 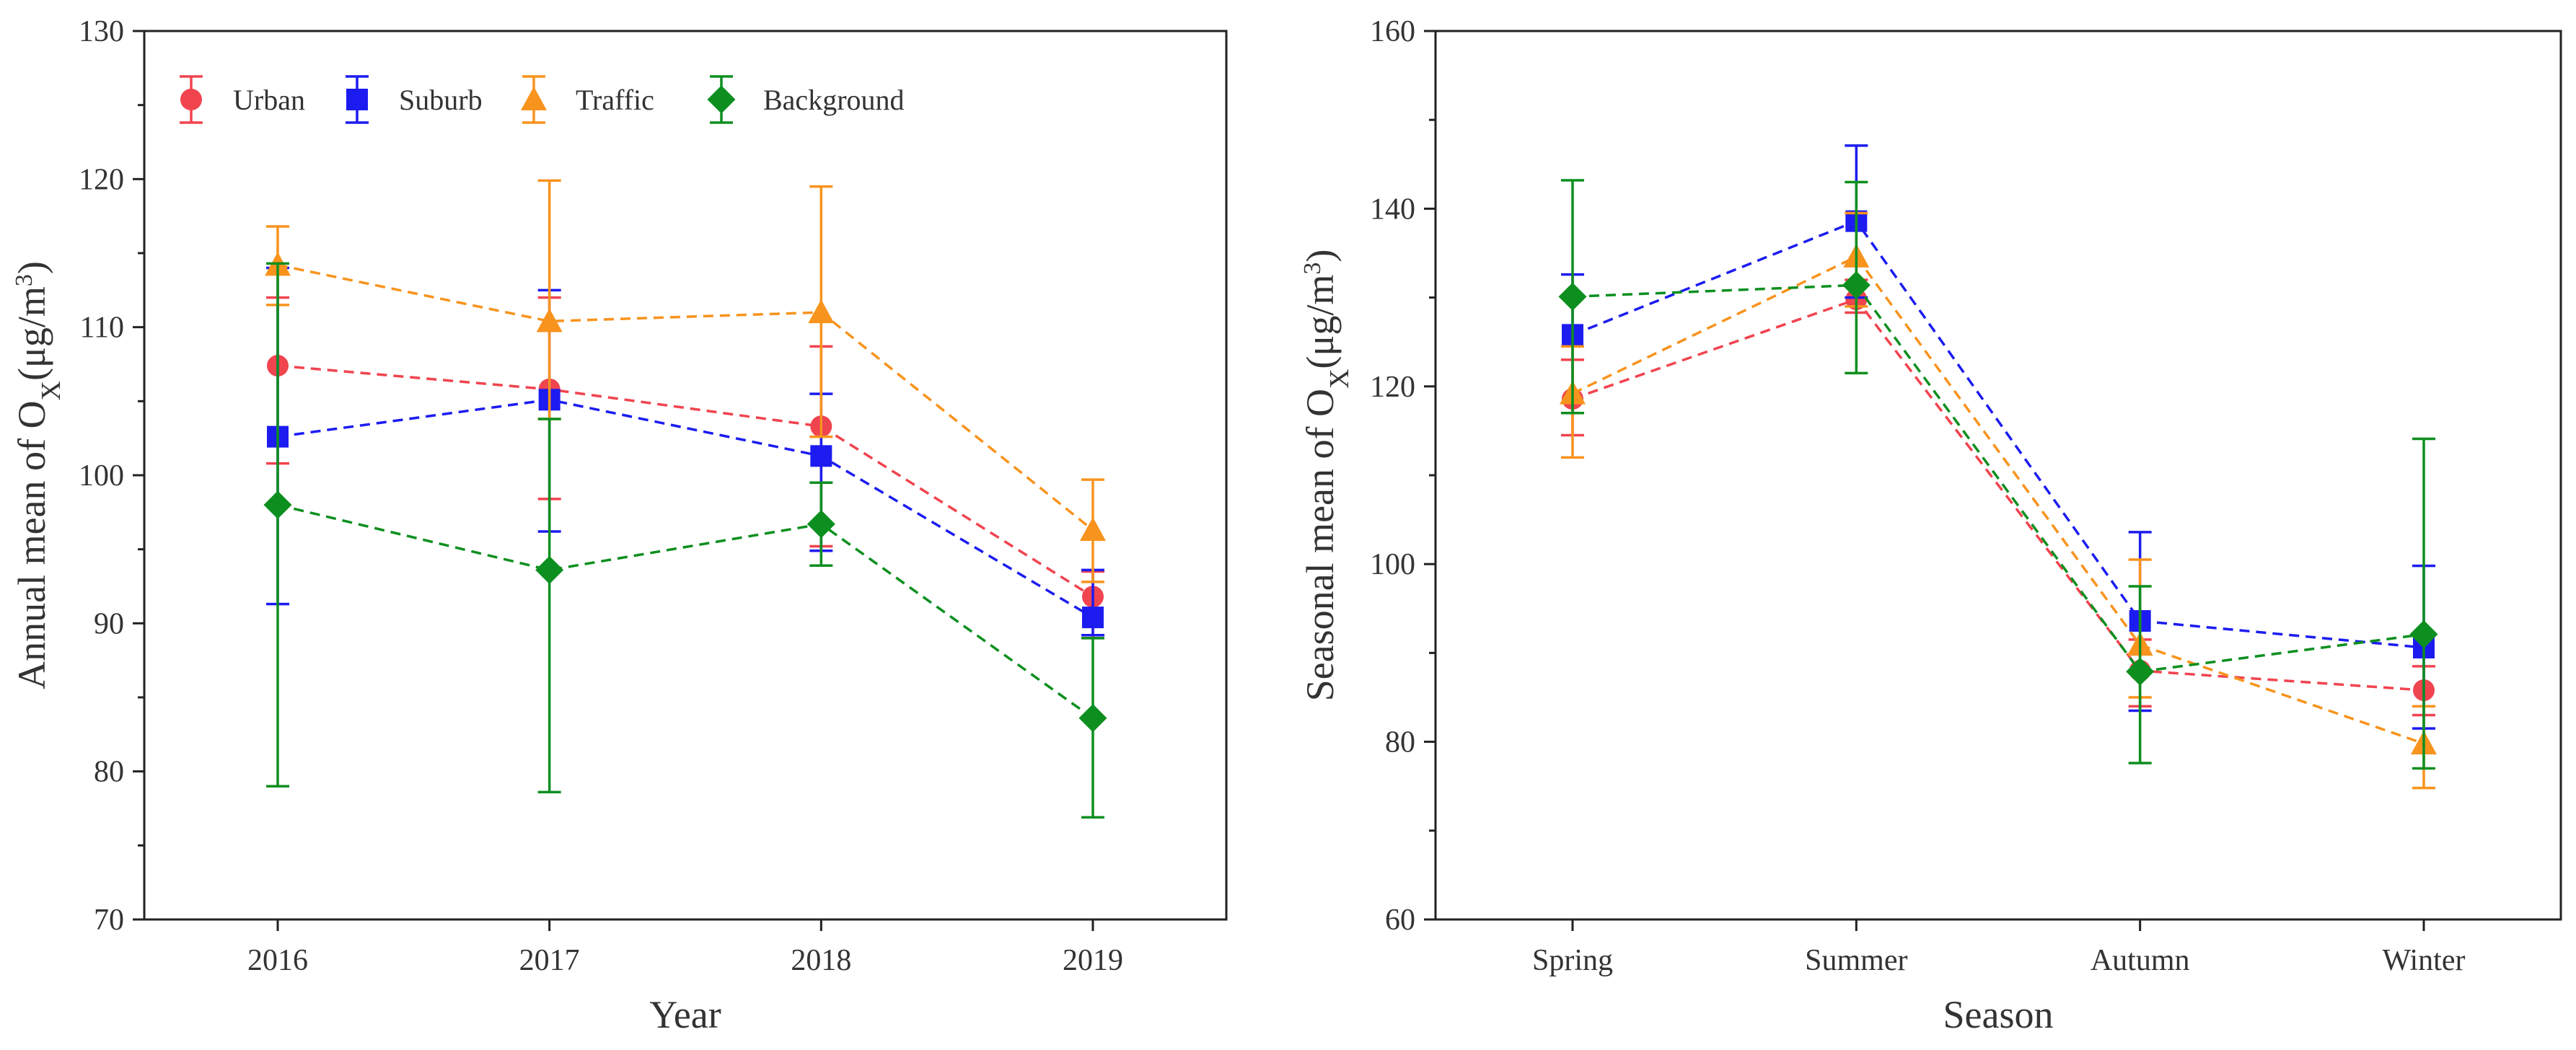 What do you see at coordinates (102, 328) in the screenshot?
I see `y-tick-label: 110` at bounding box center [102, 328].